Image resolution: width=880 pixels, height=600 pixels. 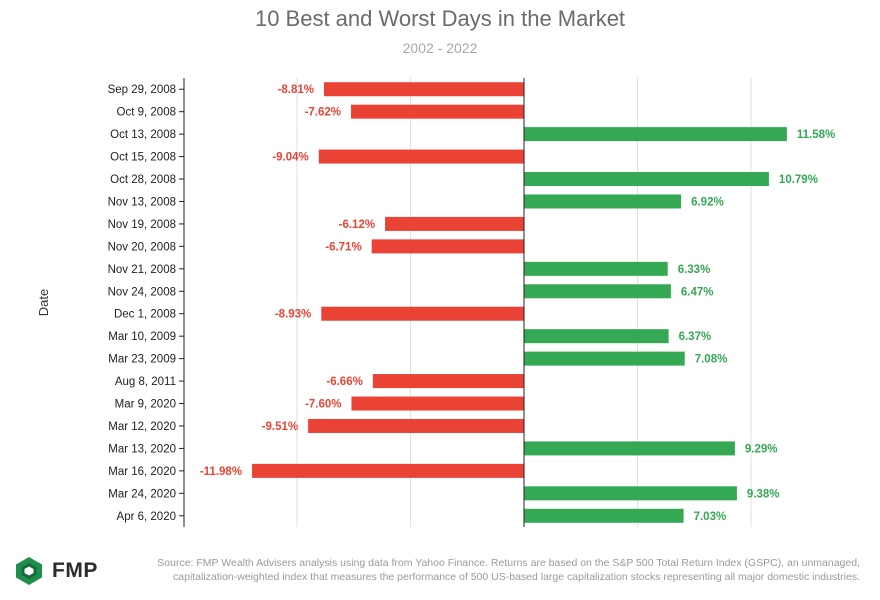 What do you see at coordinates (142, 90) in the screenshot?
I see `y-tick-label-1: Sep 29, 2008` at bounding box center [142, 90].